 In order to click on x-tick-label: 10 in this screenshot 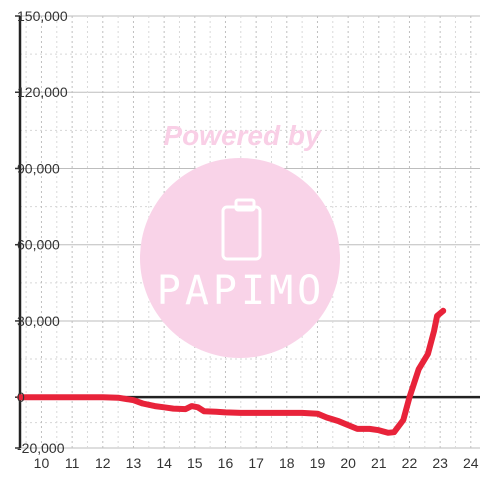, I will do `click(42, 463)`.